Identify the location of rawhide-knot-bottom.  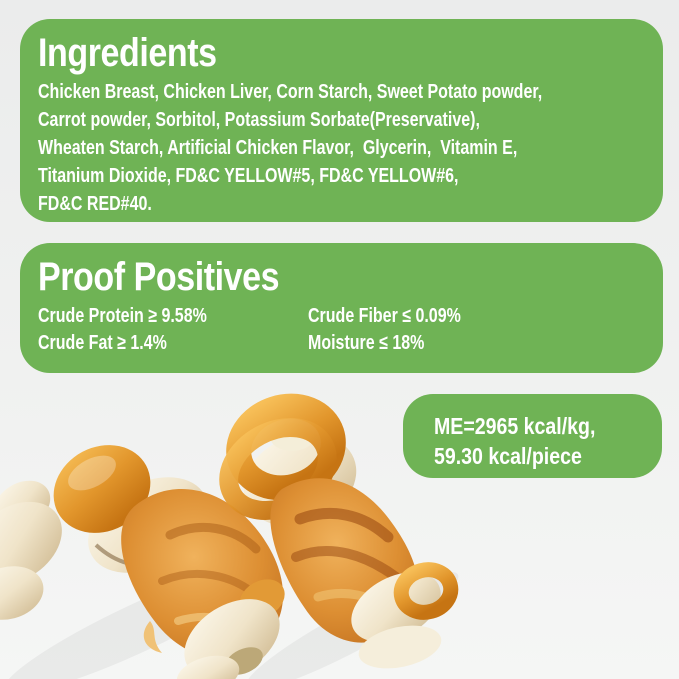
(396, 607).